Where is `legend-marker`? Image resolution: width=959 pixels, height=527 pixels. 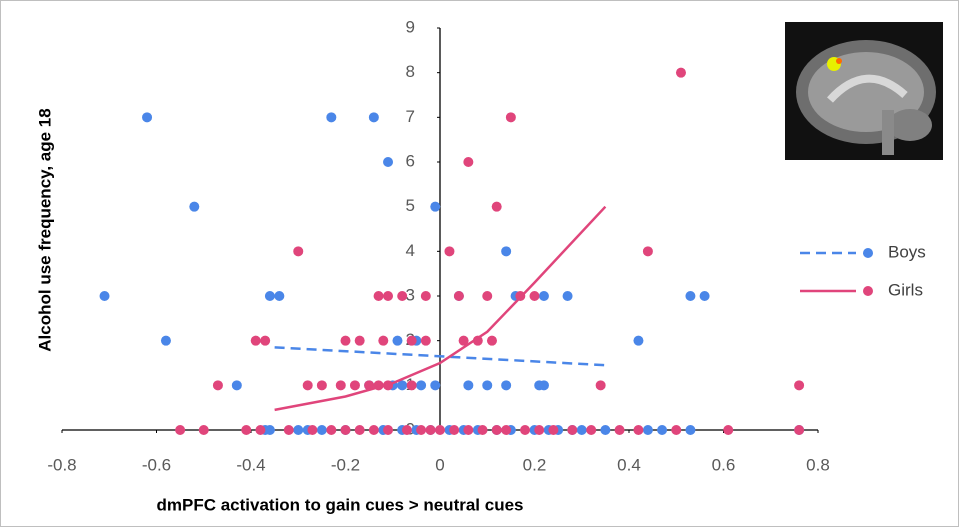
legend-marker is located at coordinates (868, 253).